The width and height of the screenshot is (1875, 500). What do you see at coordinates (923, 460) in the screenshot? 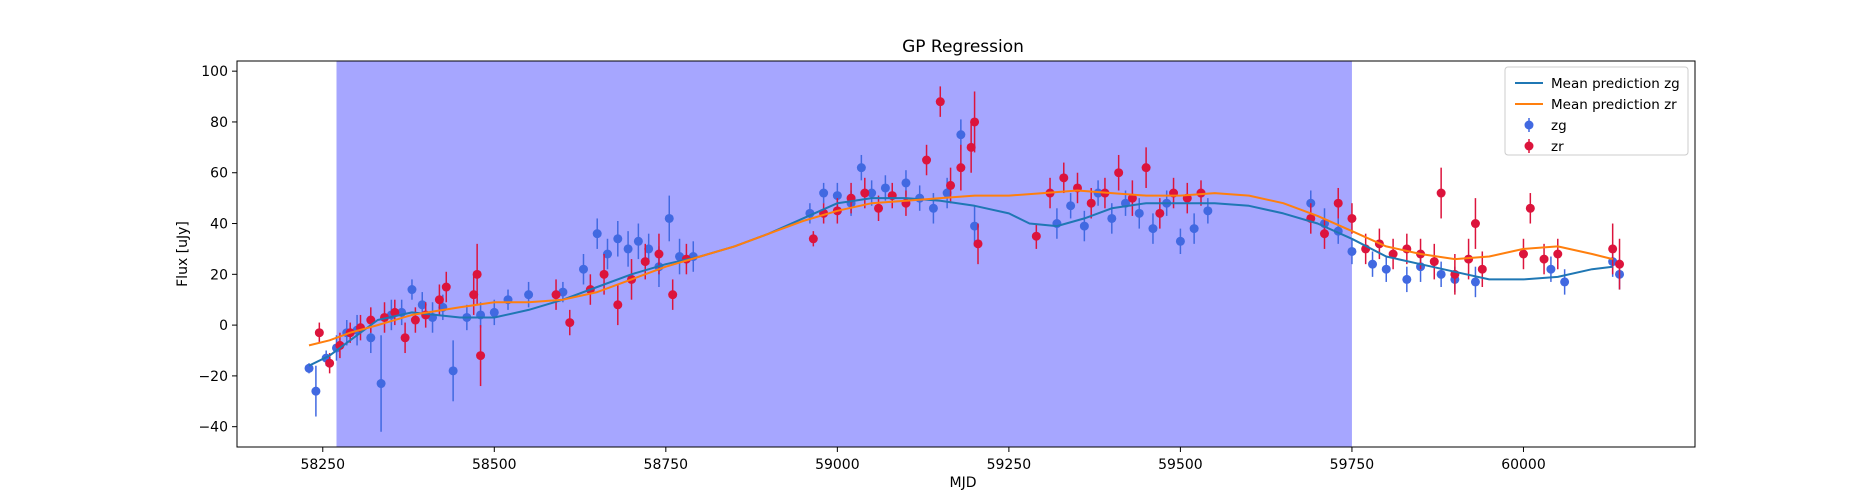
I see `x-axis: 58250 58500 58750 59000 59250 59500 59750 60000` at bounding box center [923, 460].